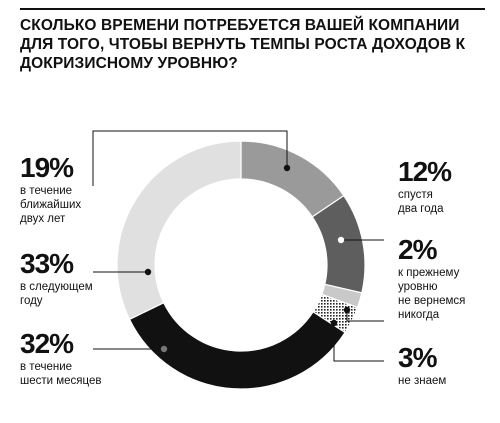  I want to click on label-19-text: в течение ближайших двух лет, so click(51, 205).